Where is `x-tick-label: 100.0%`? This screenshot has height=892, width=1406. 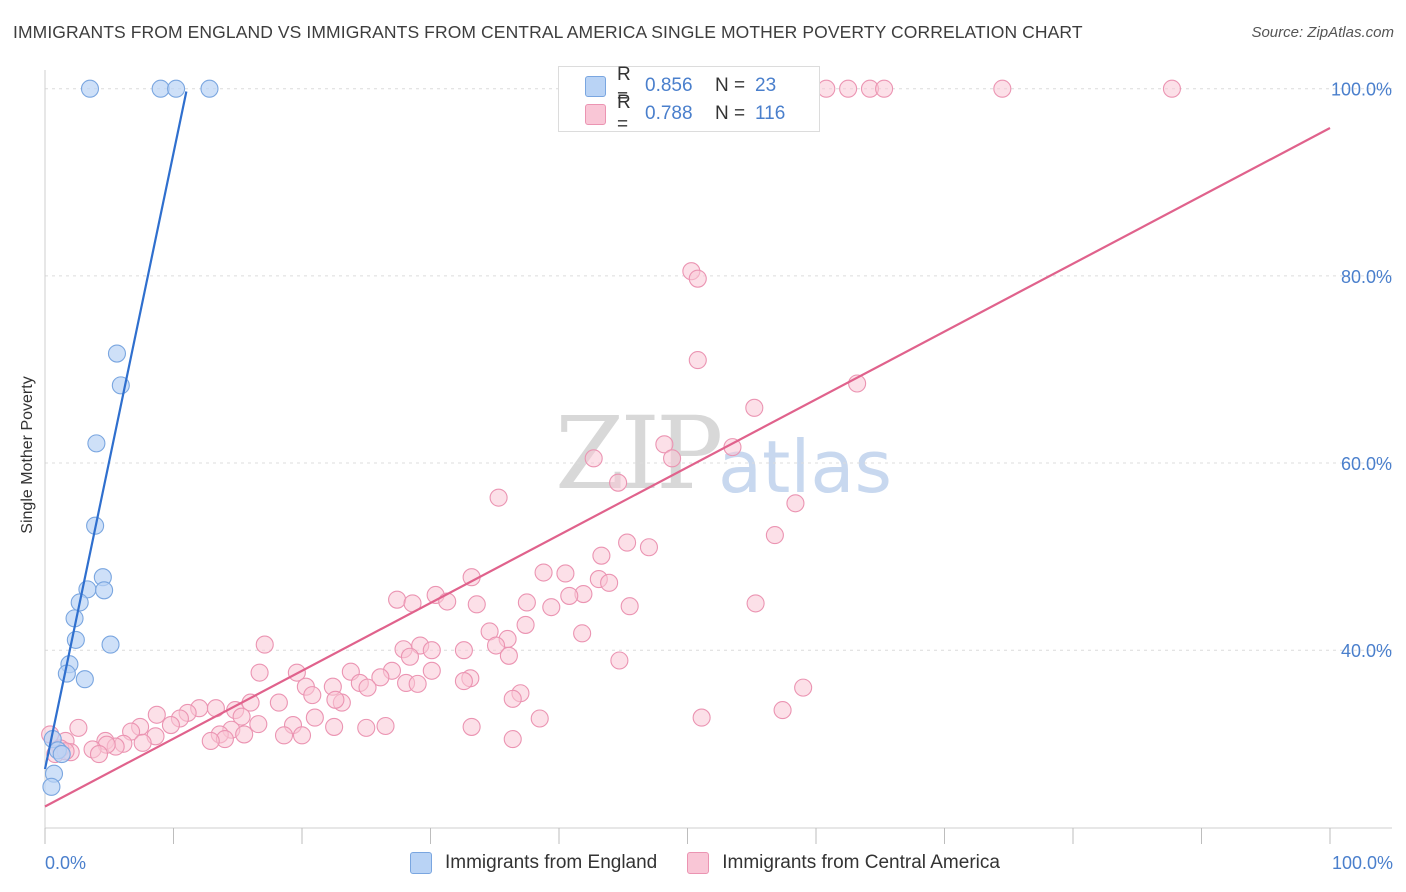 x-tick-label: 100.0% is located at coordinates (1362, 863).